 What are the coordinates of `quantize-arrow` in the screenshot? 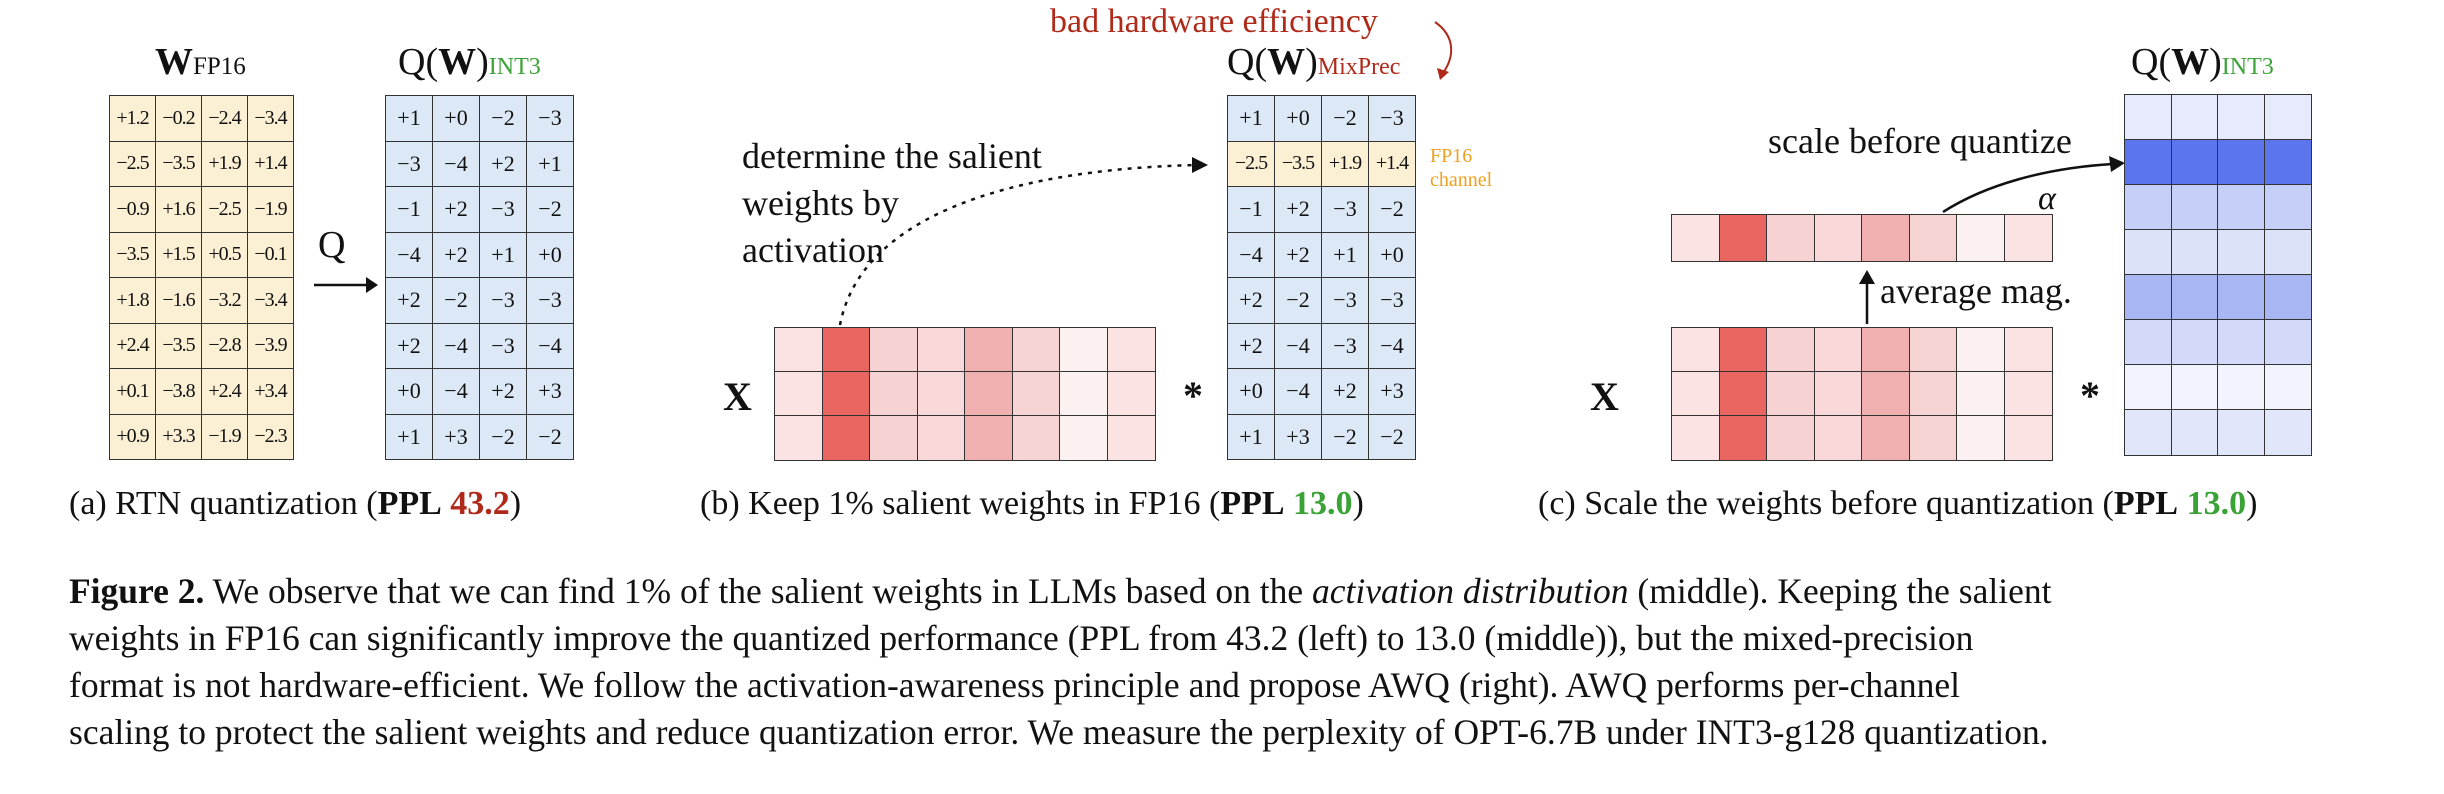 It's located at (346, 285).